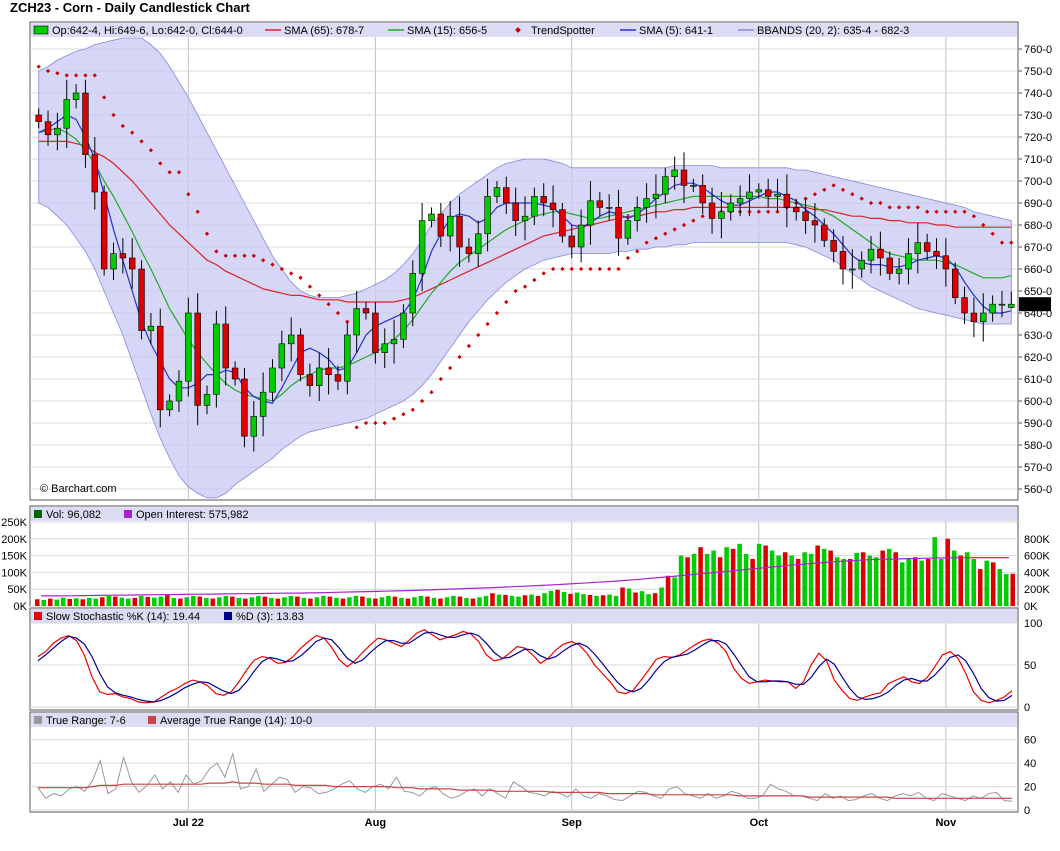 The image size is (1060, 851). Describe the element at coordinates (525, 577) in the screenshot. I see `open-interest-line` at that location.